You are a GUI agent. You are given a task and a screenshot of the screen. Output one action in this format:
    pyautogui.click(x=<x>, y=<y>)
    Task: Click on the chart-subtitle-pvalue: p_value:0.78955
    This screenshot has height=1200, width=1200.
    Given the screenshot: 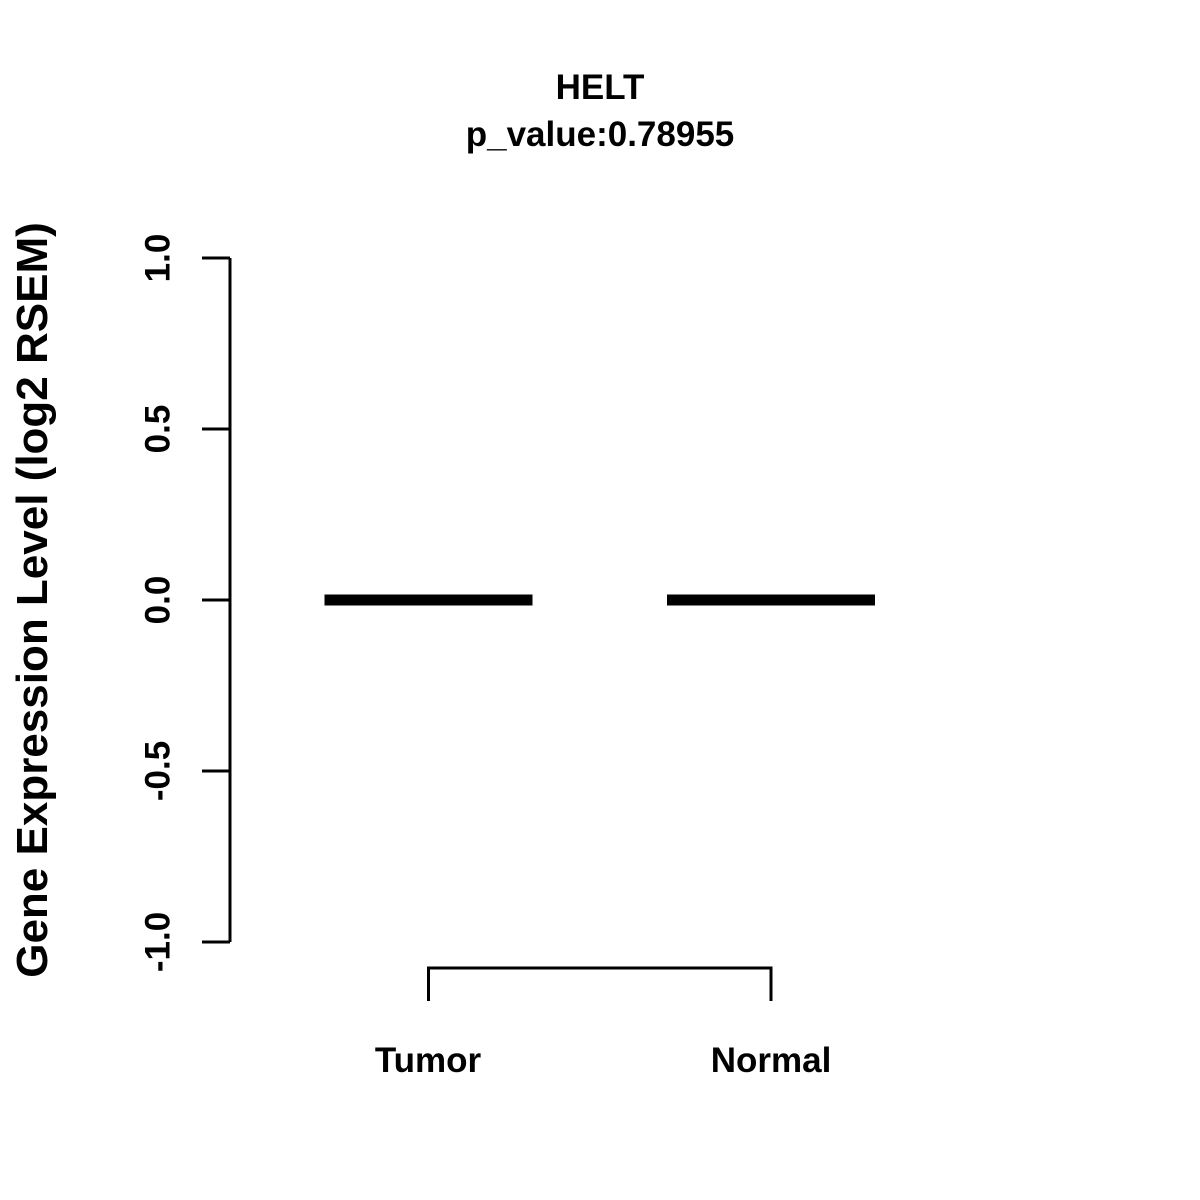 What is the action you would take?
    pyautogui.click(x=600, y=134)
    